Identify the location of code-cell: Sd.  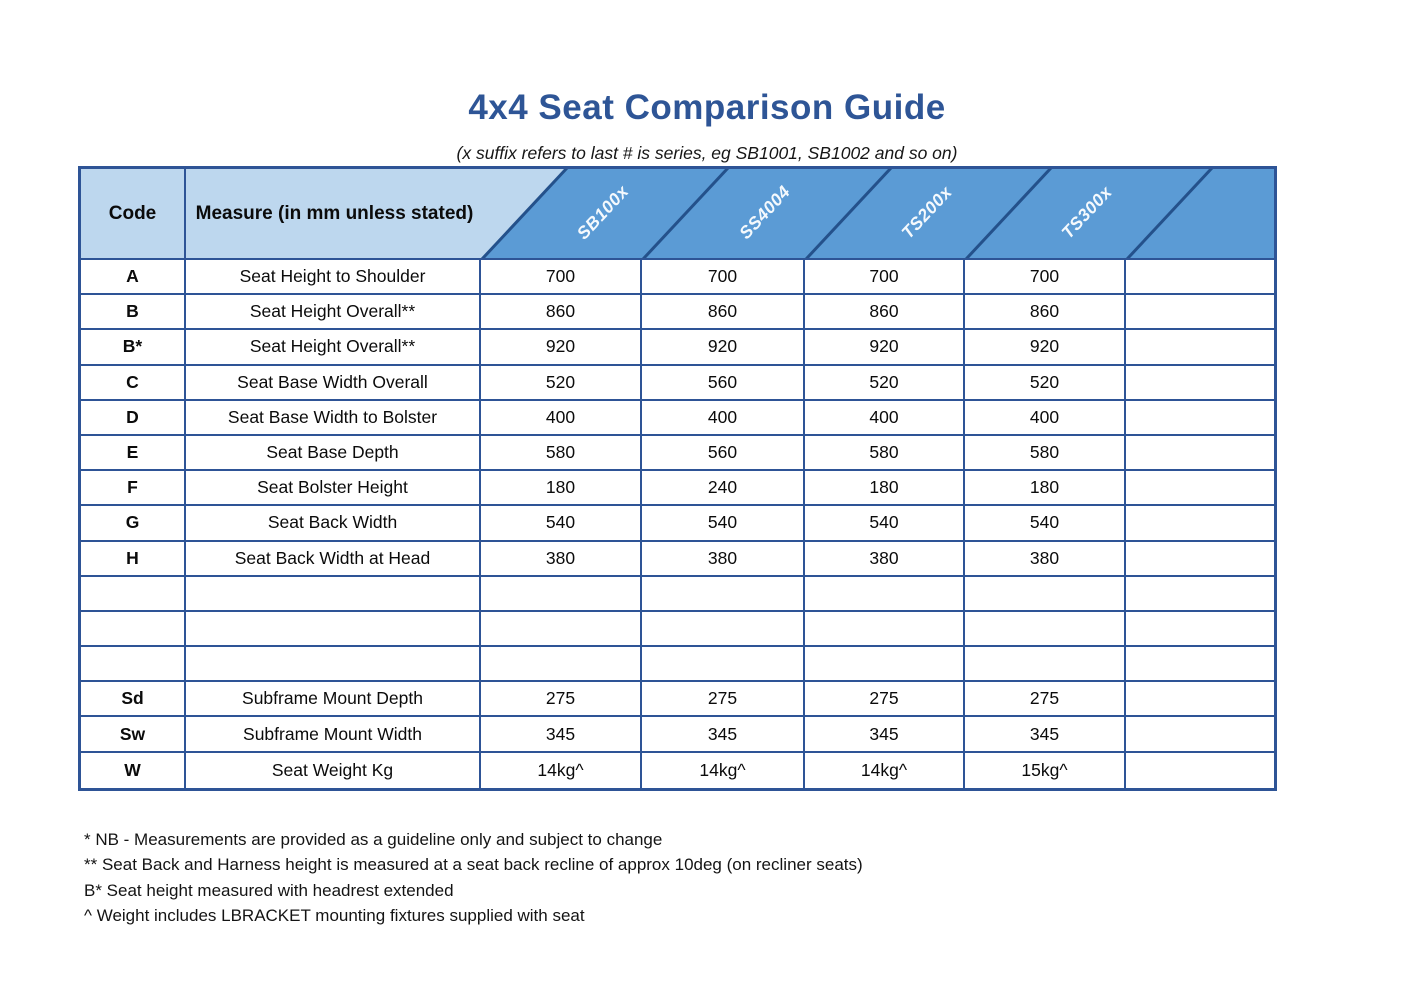
(133, 700).